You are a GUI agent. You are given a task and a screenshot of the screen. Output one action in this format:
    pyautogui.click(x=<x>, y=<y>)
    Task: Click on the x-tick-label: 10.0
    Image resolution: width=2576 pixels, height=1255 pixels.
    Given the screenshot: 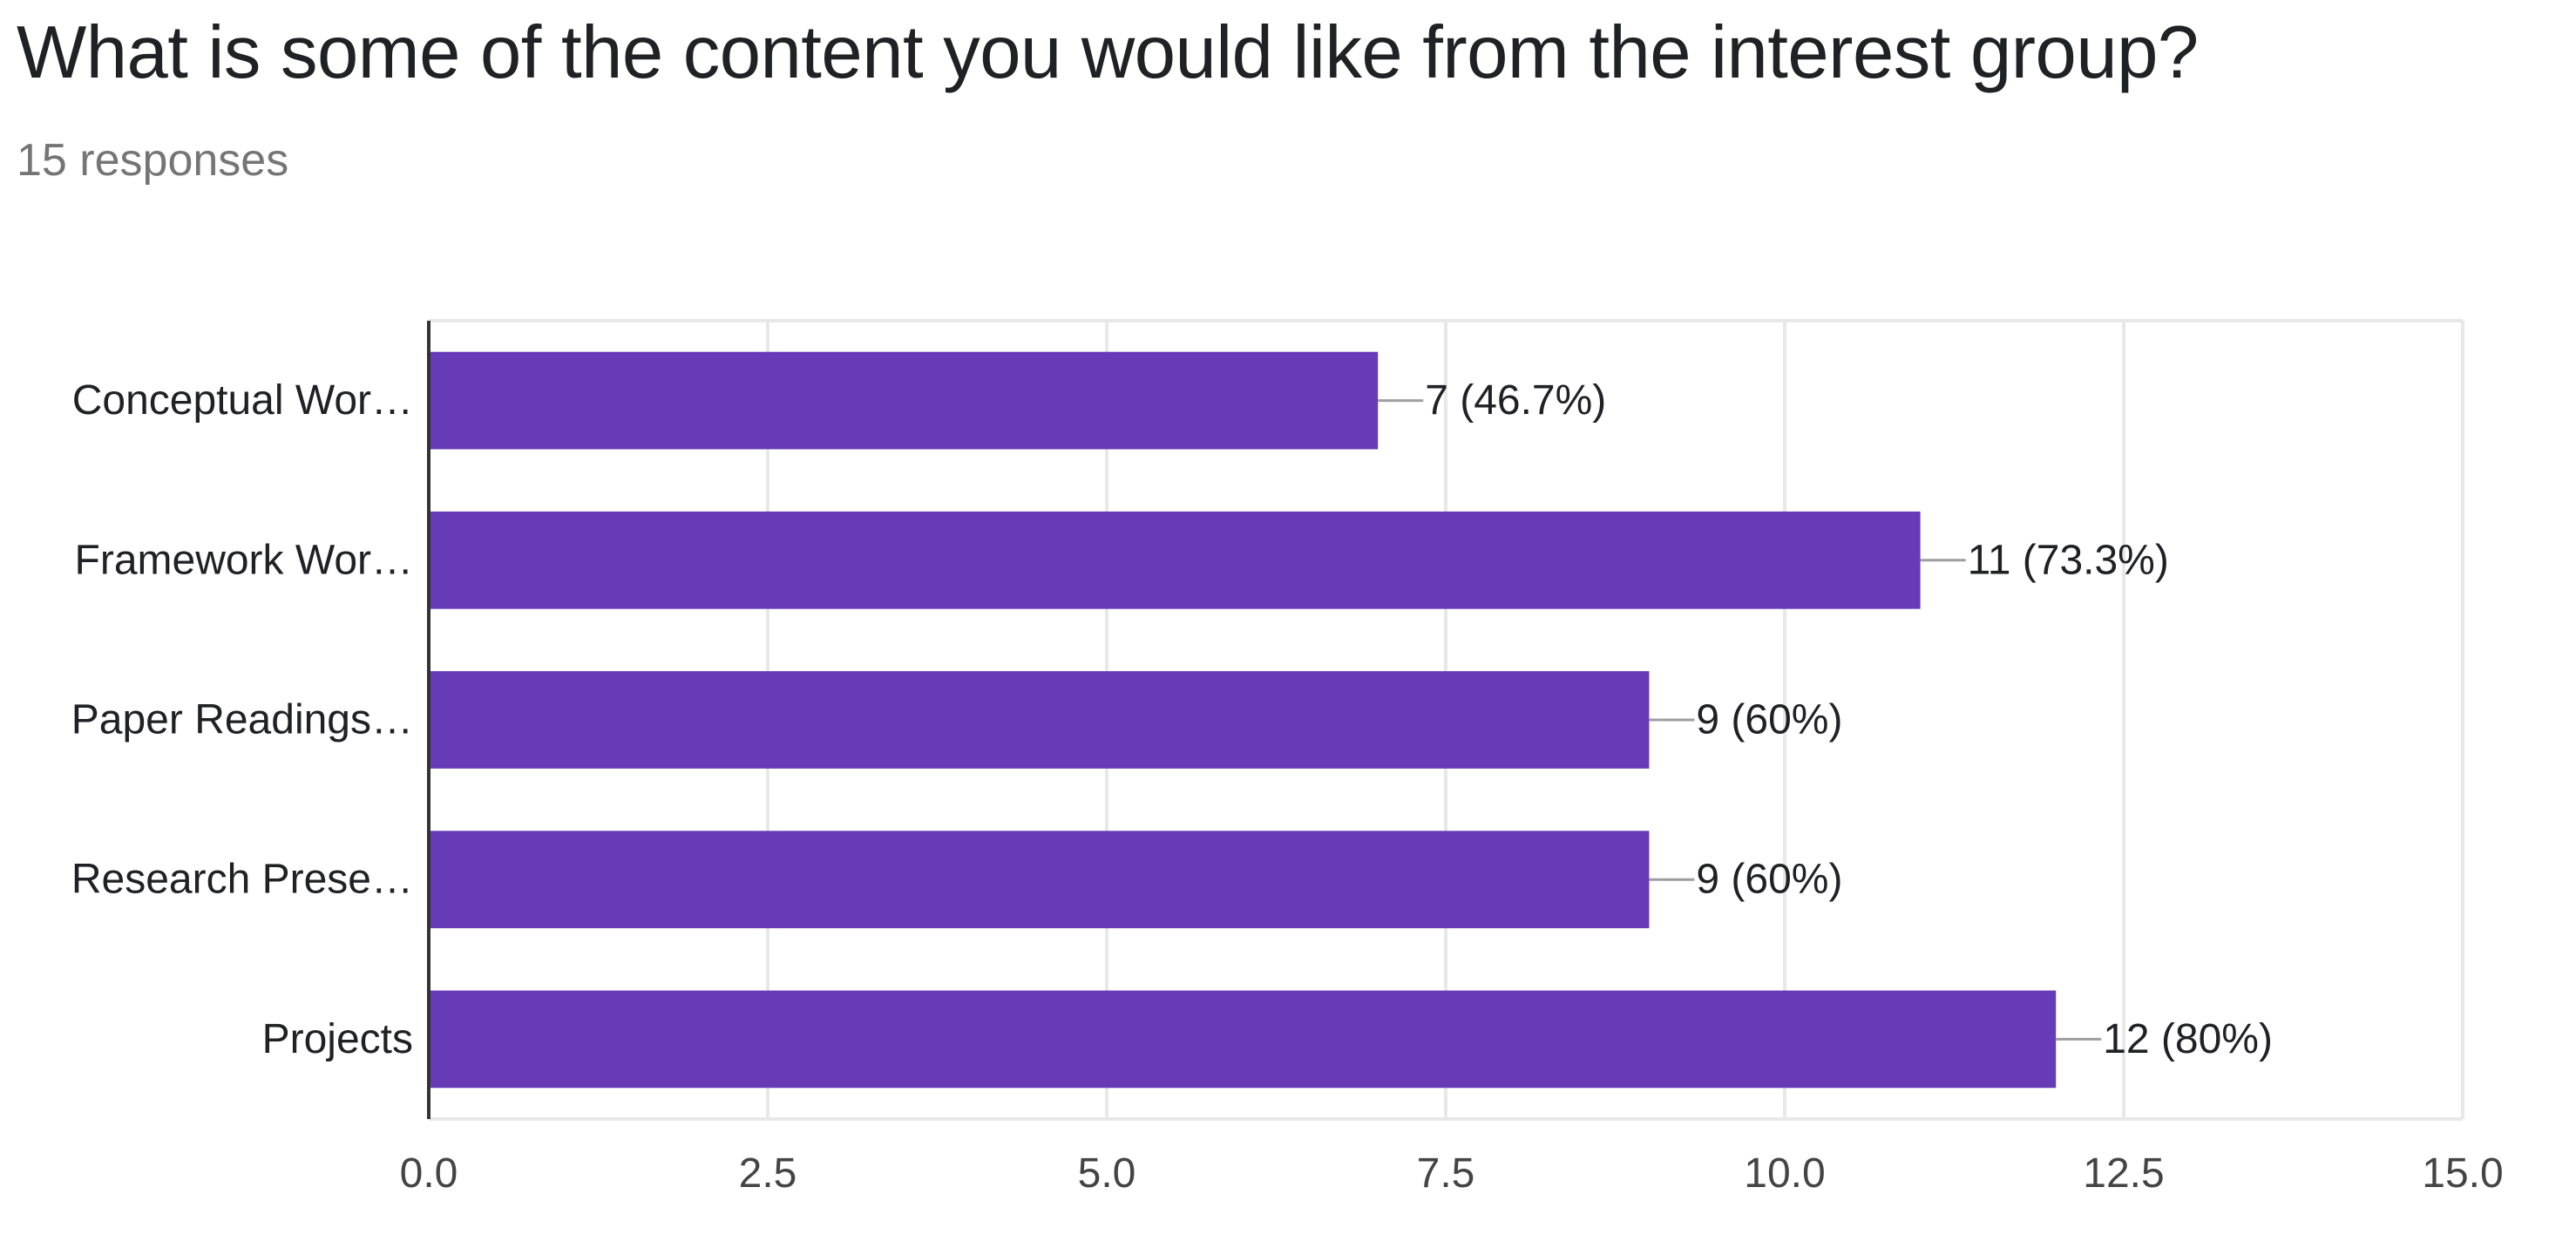 What is the action you would take?
    pyautogui.click(x=1785, y=1173)
    